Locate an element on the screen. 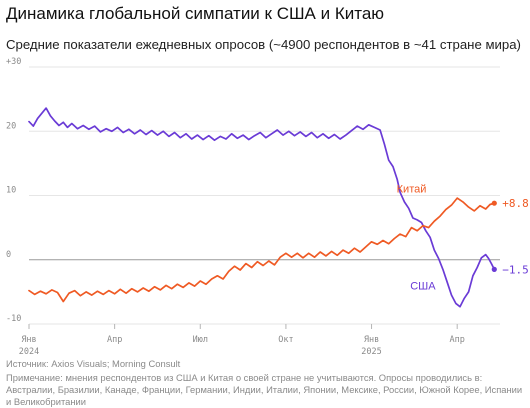 This screenshot has height=408, width=530. y-tick-label: 10 is located at coordinates (11, 191).